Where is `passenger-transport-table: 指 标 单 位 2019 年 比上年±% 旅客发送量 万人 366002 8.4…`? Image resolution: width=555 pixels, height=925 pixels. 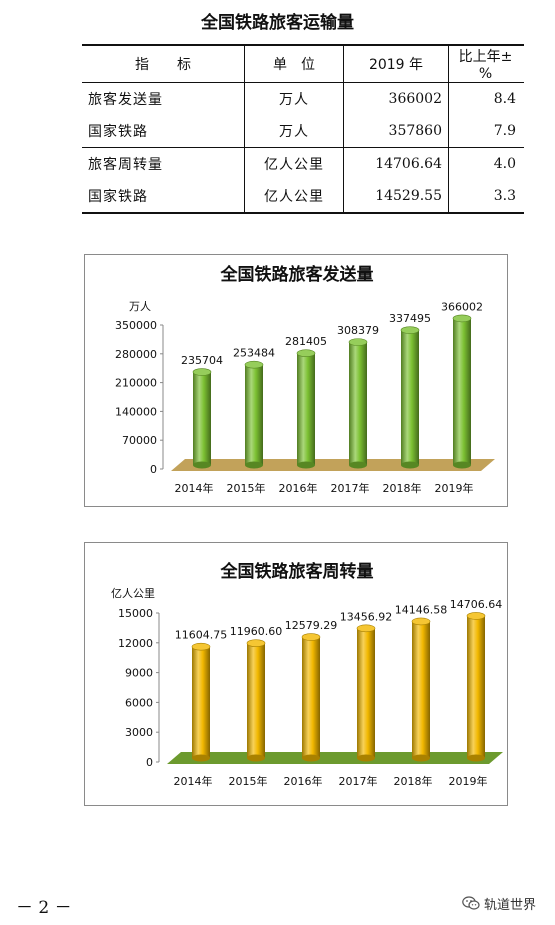
passenger-transport-table: 指 标 单 位 2019 年 比上年±% 旅客发送量 万人 366002 8.4… is located at coordinates (303, 129).